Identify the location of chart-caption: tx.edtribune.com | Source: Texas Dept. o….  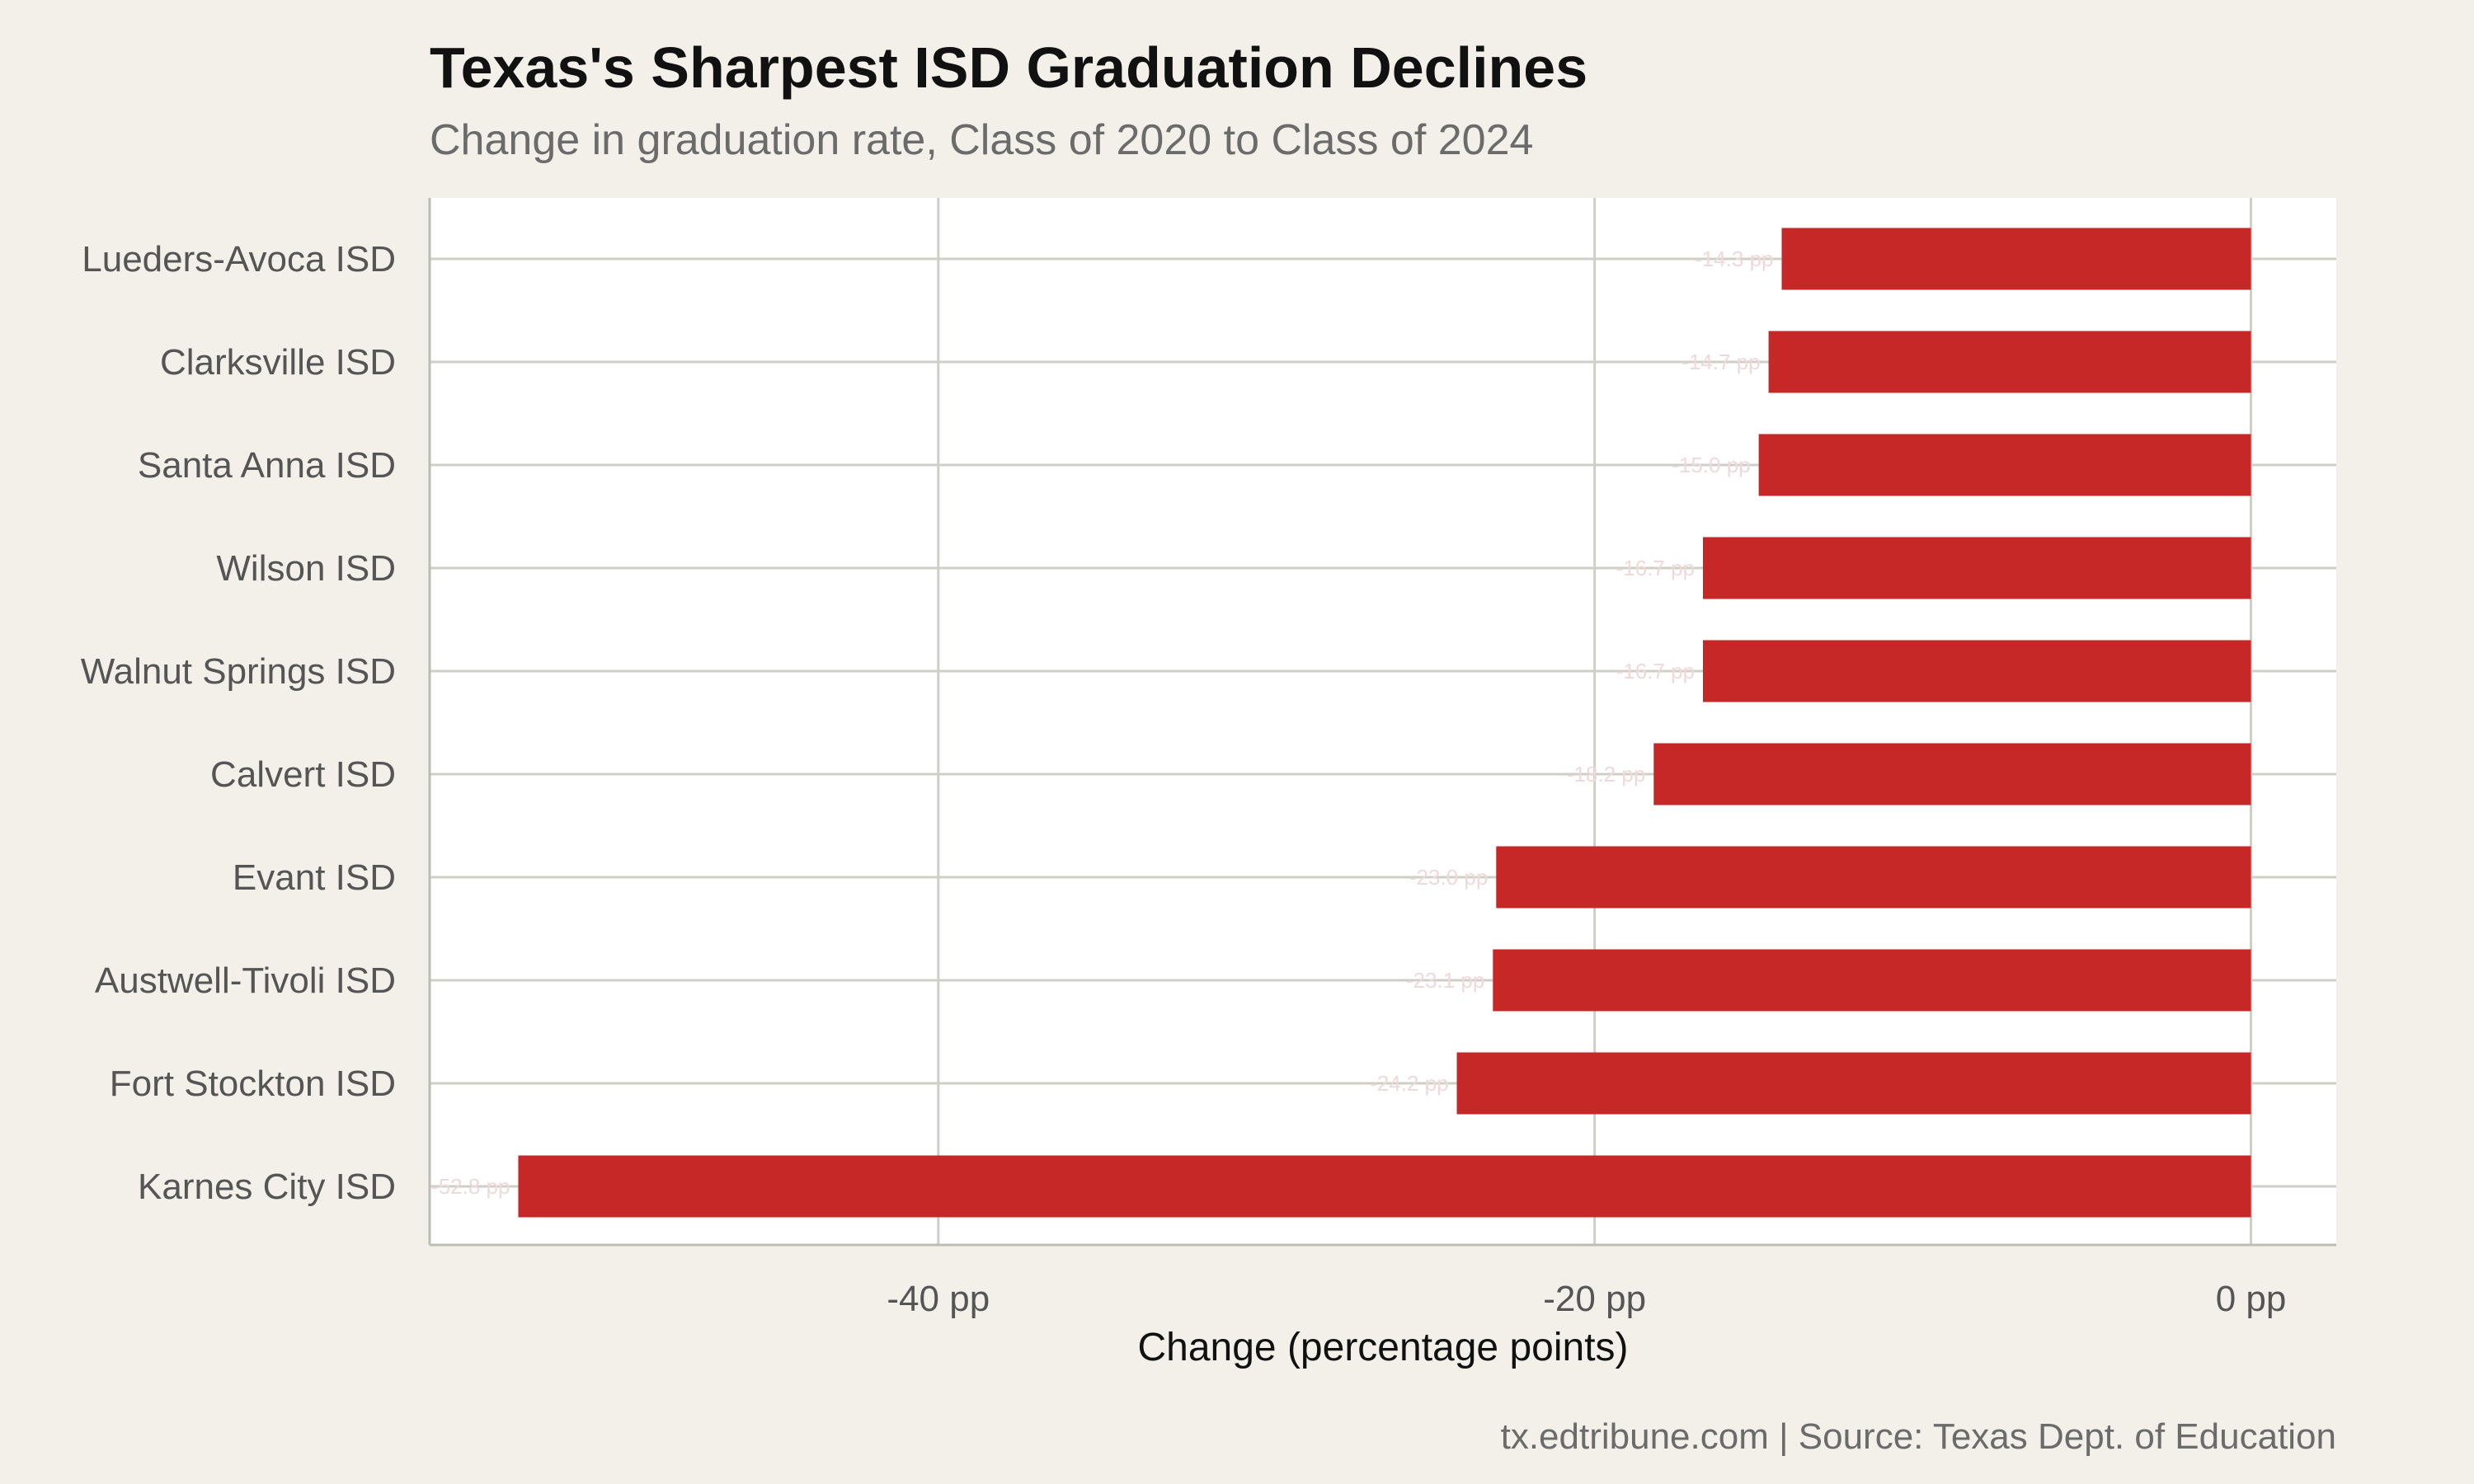
(1918, 1436).